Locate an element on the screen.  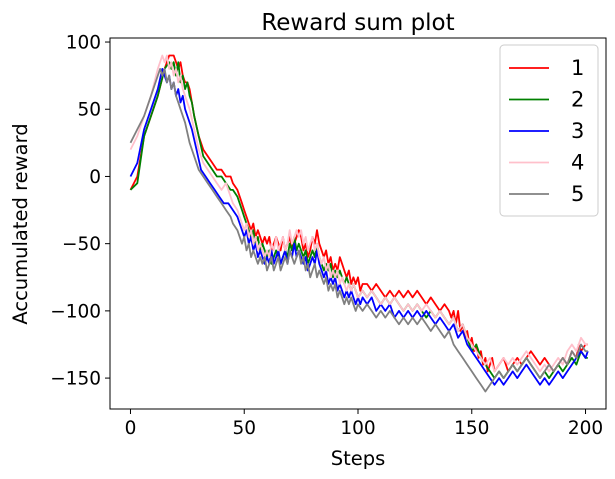
chart-title: Reward sum plot is located at coordinates (357, 23).